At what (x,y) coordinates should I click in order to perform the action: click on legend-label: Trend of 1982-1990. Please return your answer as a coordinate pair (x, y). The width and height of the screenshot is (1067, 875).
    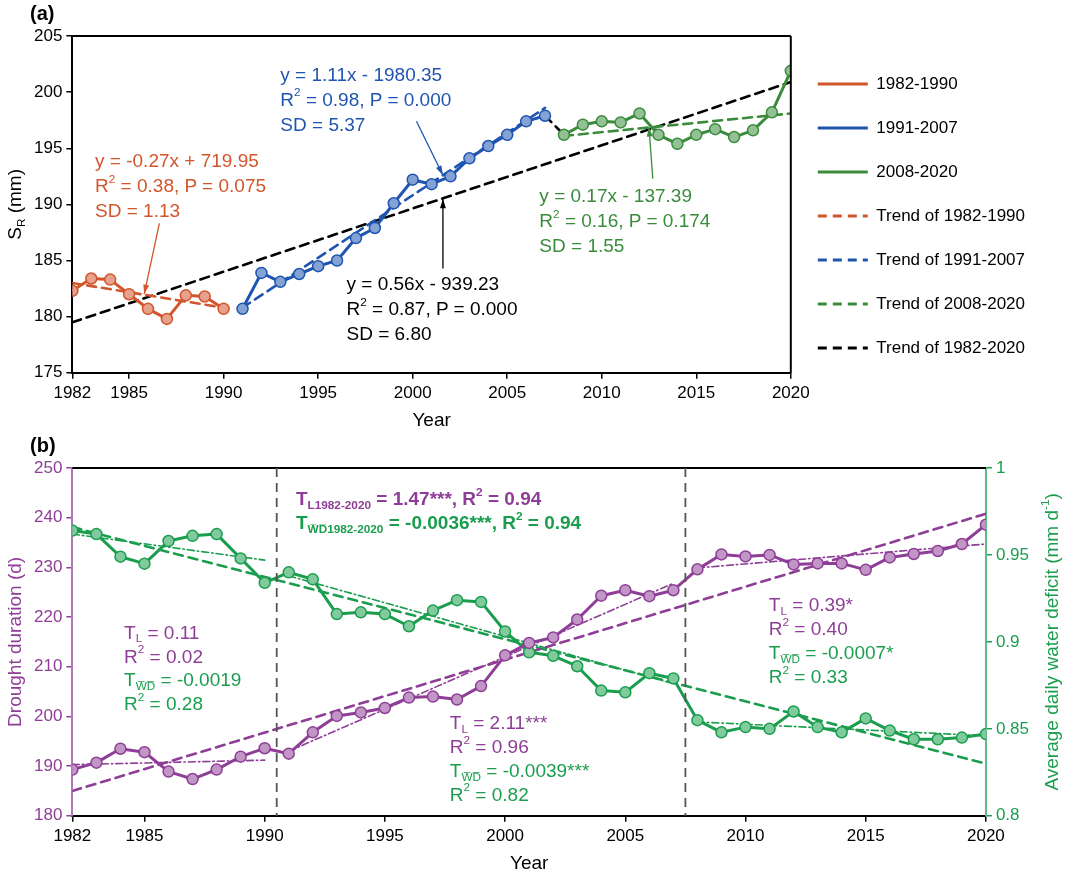
    Looking at the image, I should click on (950, 215).